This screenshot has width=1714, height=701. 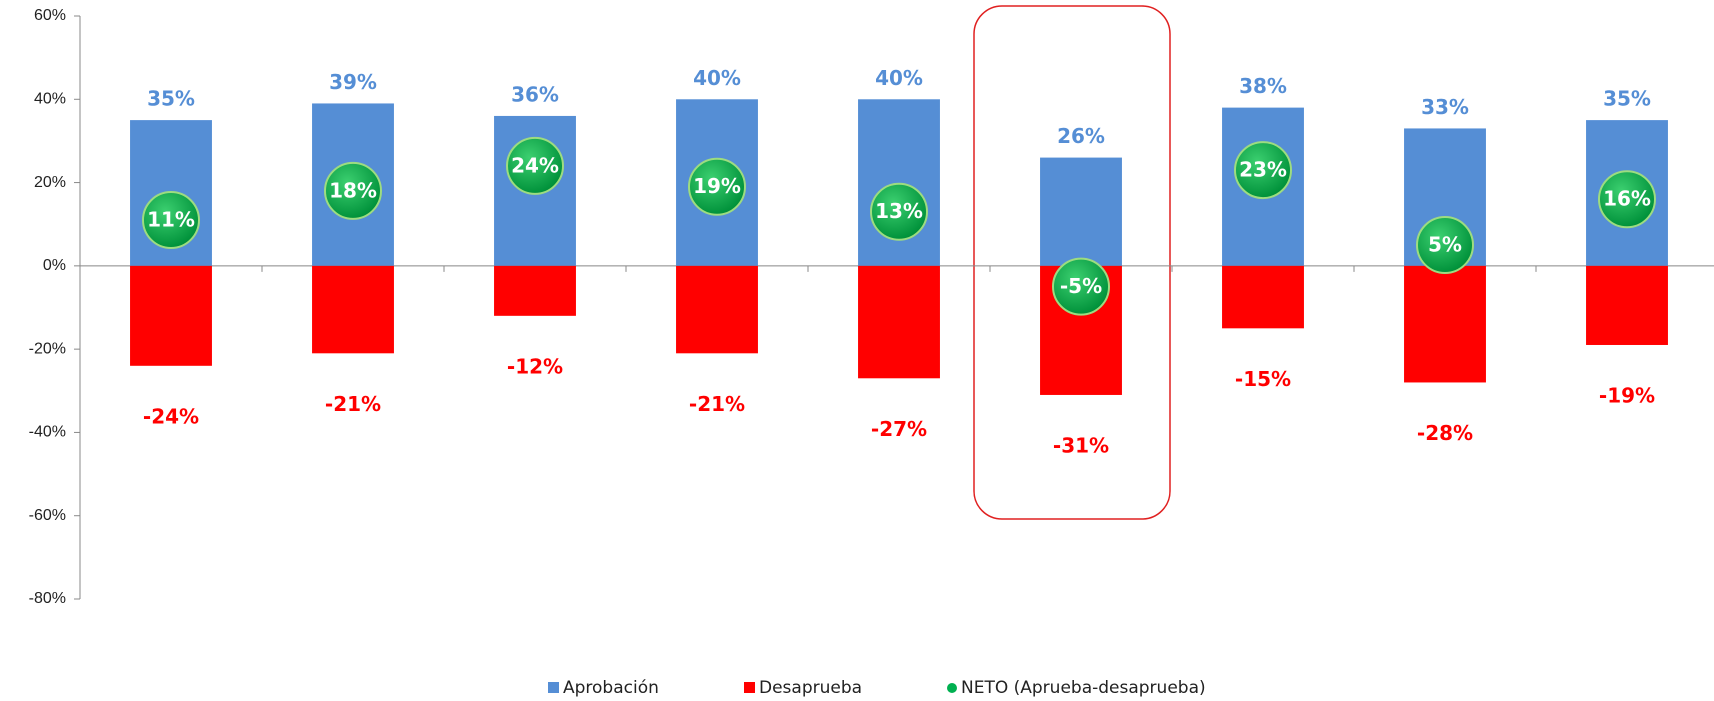 I want to click on legend-label: Desaprueba, so click(x=810, y=688).